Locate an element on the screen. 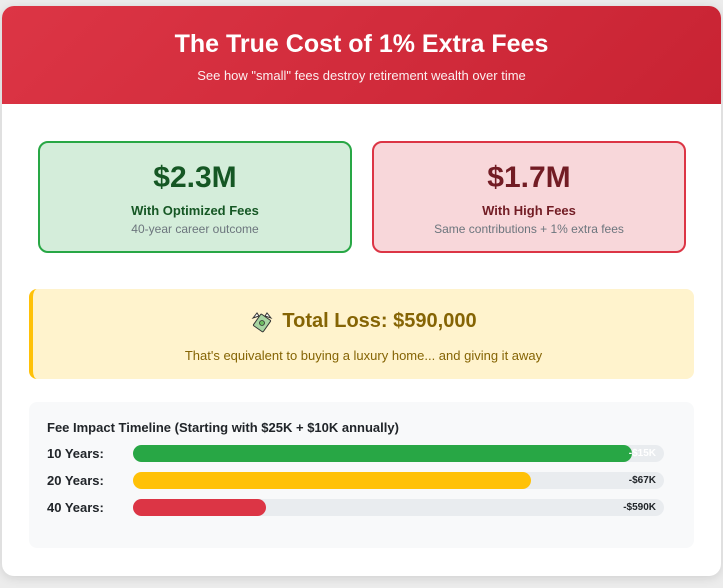  progress-track: -$67K is located at coordinates (398, 480).